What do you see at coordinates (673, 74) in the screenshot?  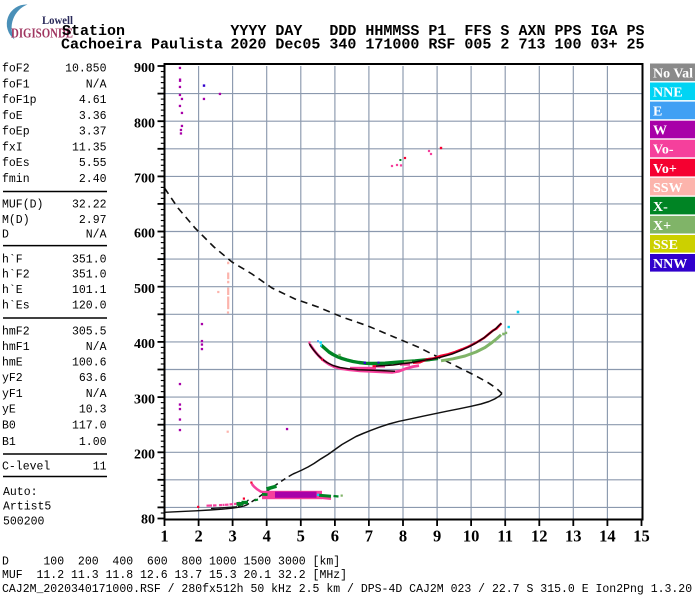 I see `svg-text: No Val` at bounding box center [673, 74].